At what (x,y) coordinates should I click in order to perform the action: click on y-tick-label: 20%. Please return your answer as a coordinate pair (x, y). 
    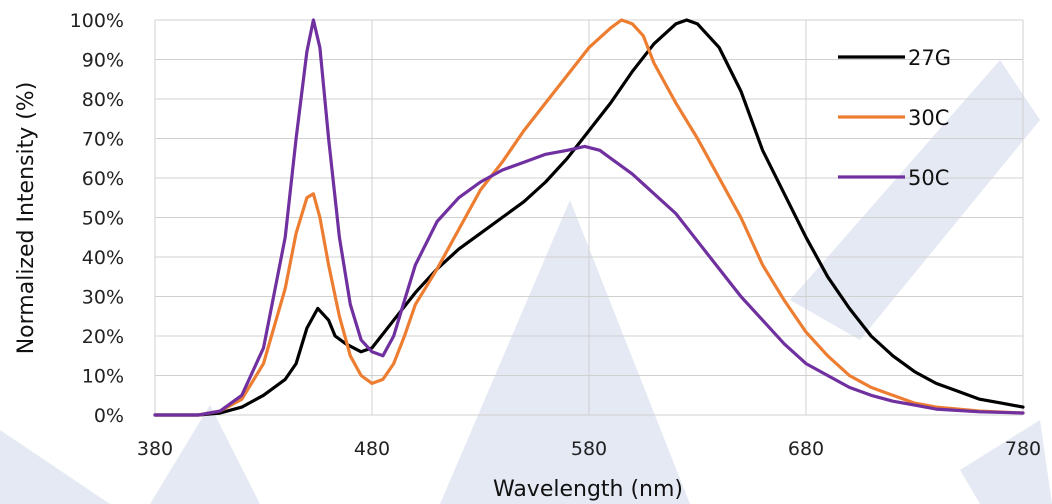
    Looking at the image, I should click on (103, 337).